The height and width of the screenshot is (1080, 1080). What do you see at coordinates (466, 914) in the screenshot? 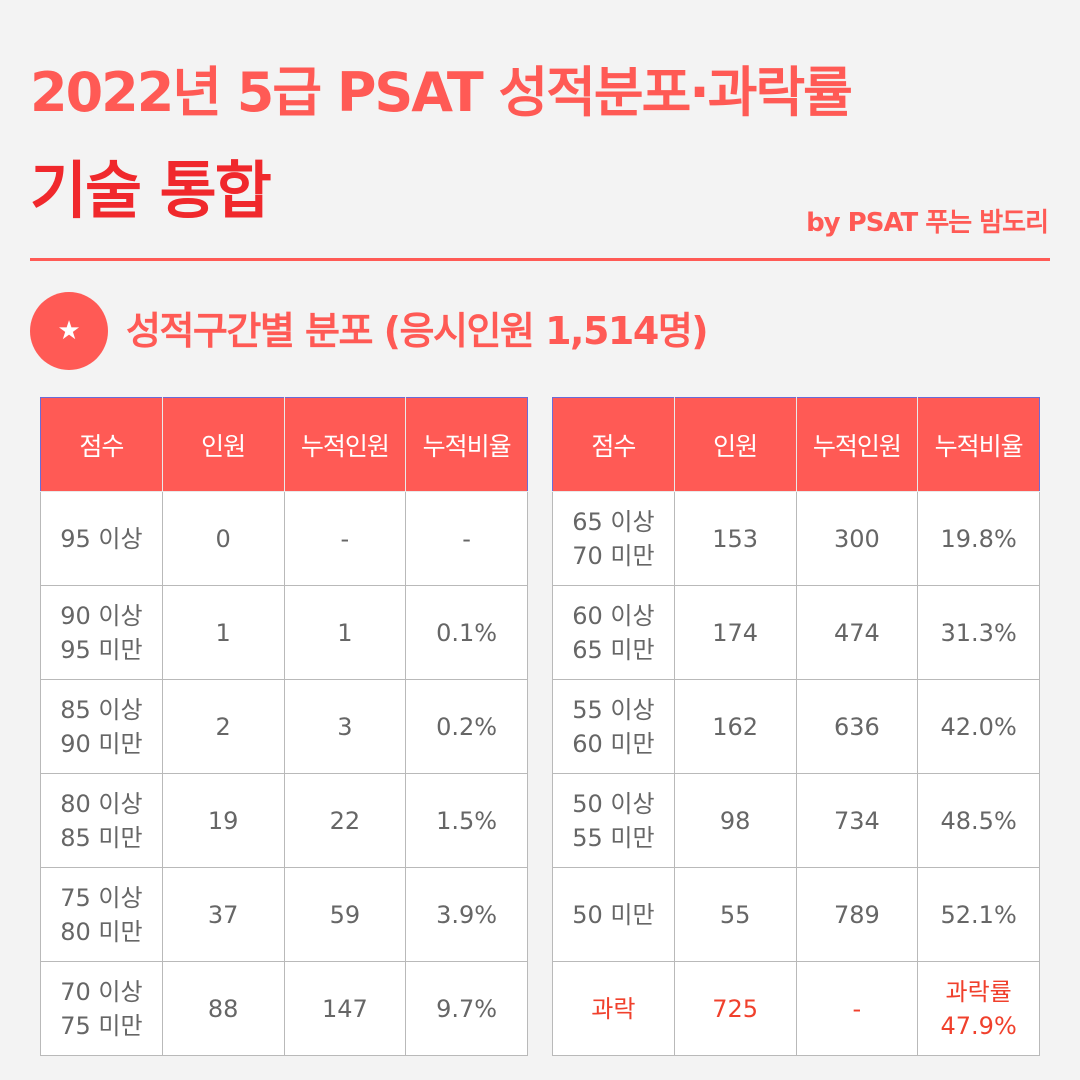
I see `cumulative-ratio-cell: 3.9%` at bounding box center [466, 914].